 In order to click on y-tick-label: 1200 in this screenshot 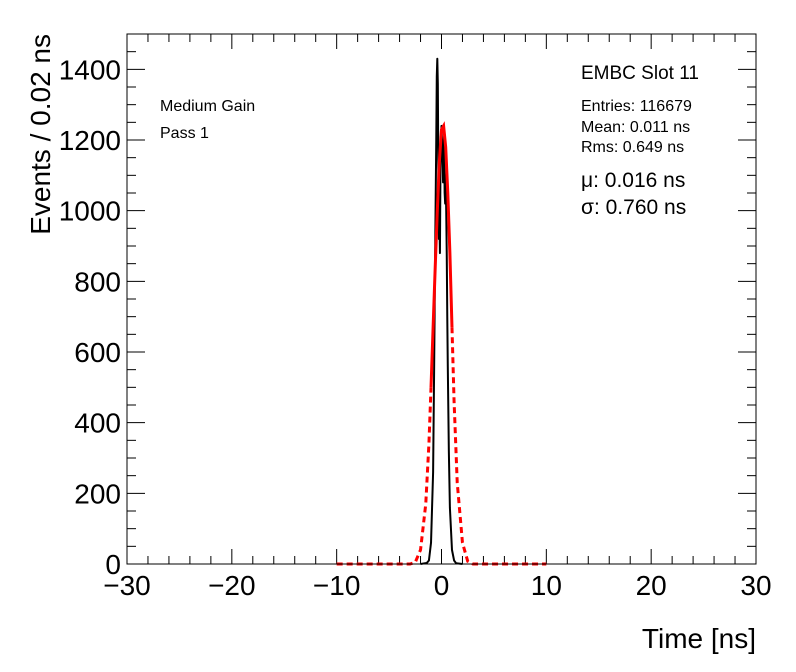, I will do `click(90, 140)`.